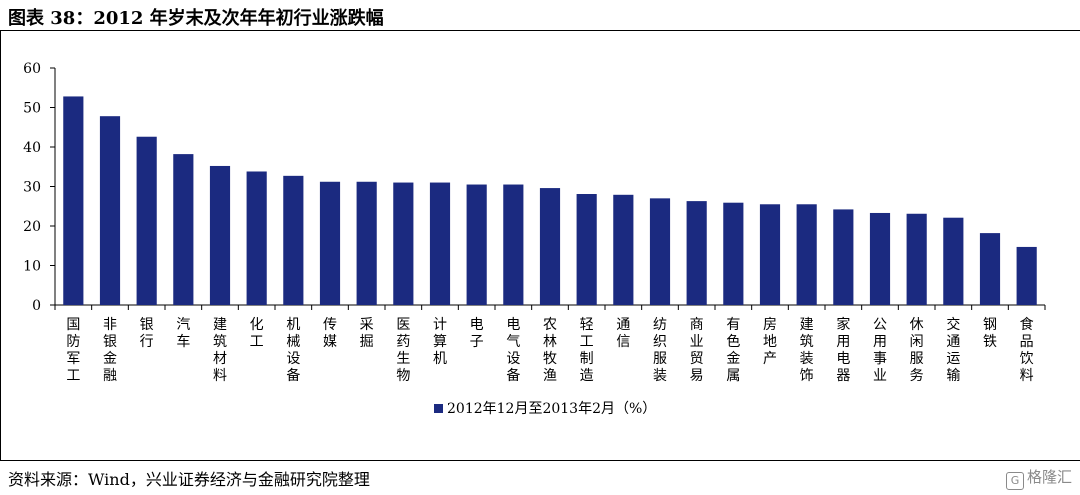  I want to click on watermark-text: 格隆汇, so click(1049, 477).